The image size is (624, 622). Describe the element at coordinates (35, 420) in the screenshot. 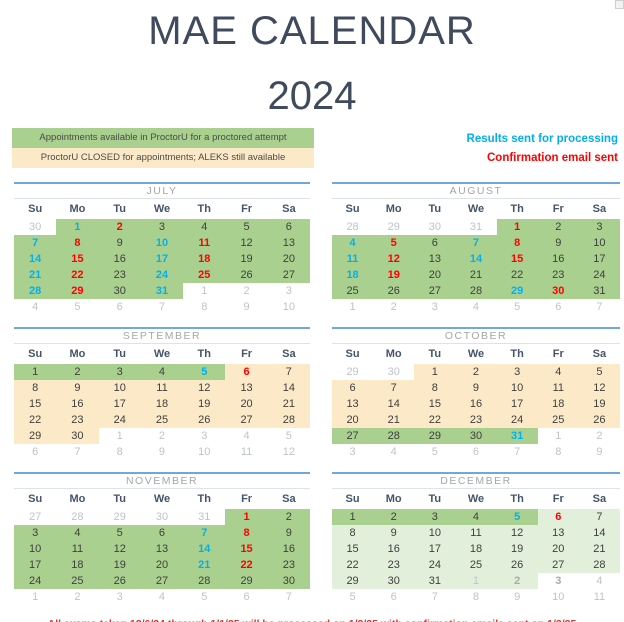

I see `date-cell: 22` at that location.